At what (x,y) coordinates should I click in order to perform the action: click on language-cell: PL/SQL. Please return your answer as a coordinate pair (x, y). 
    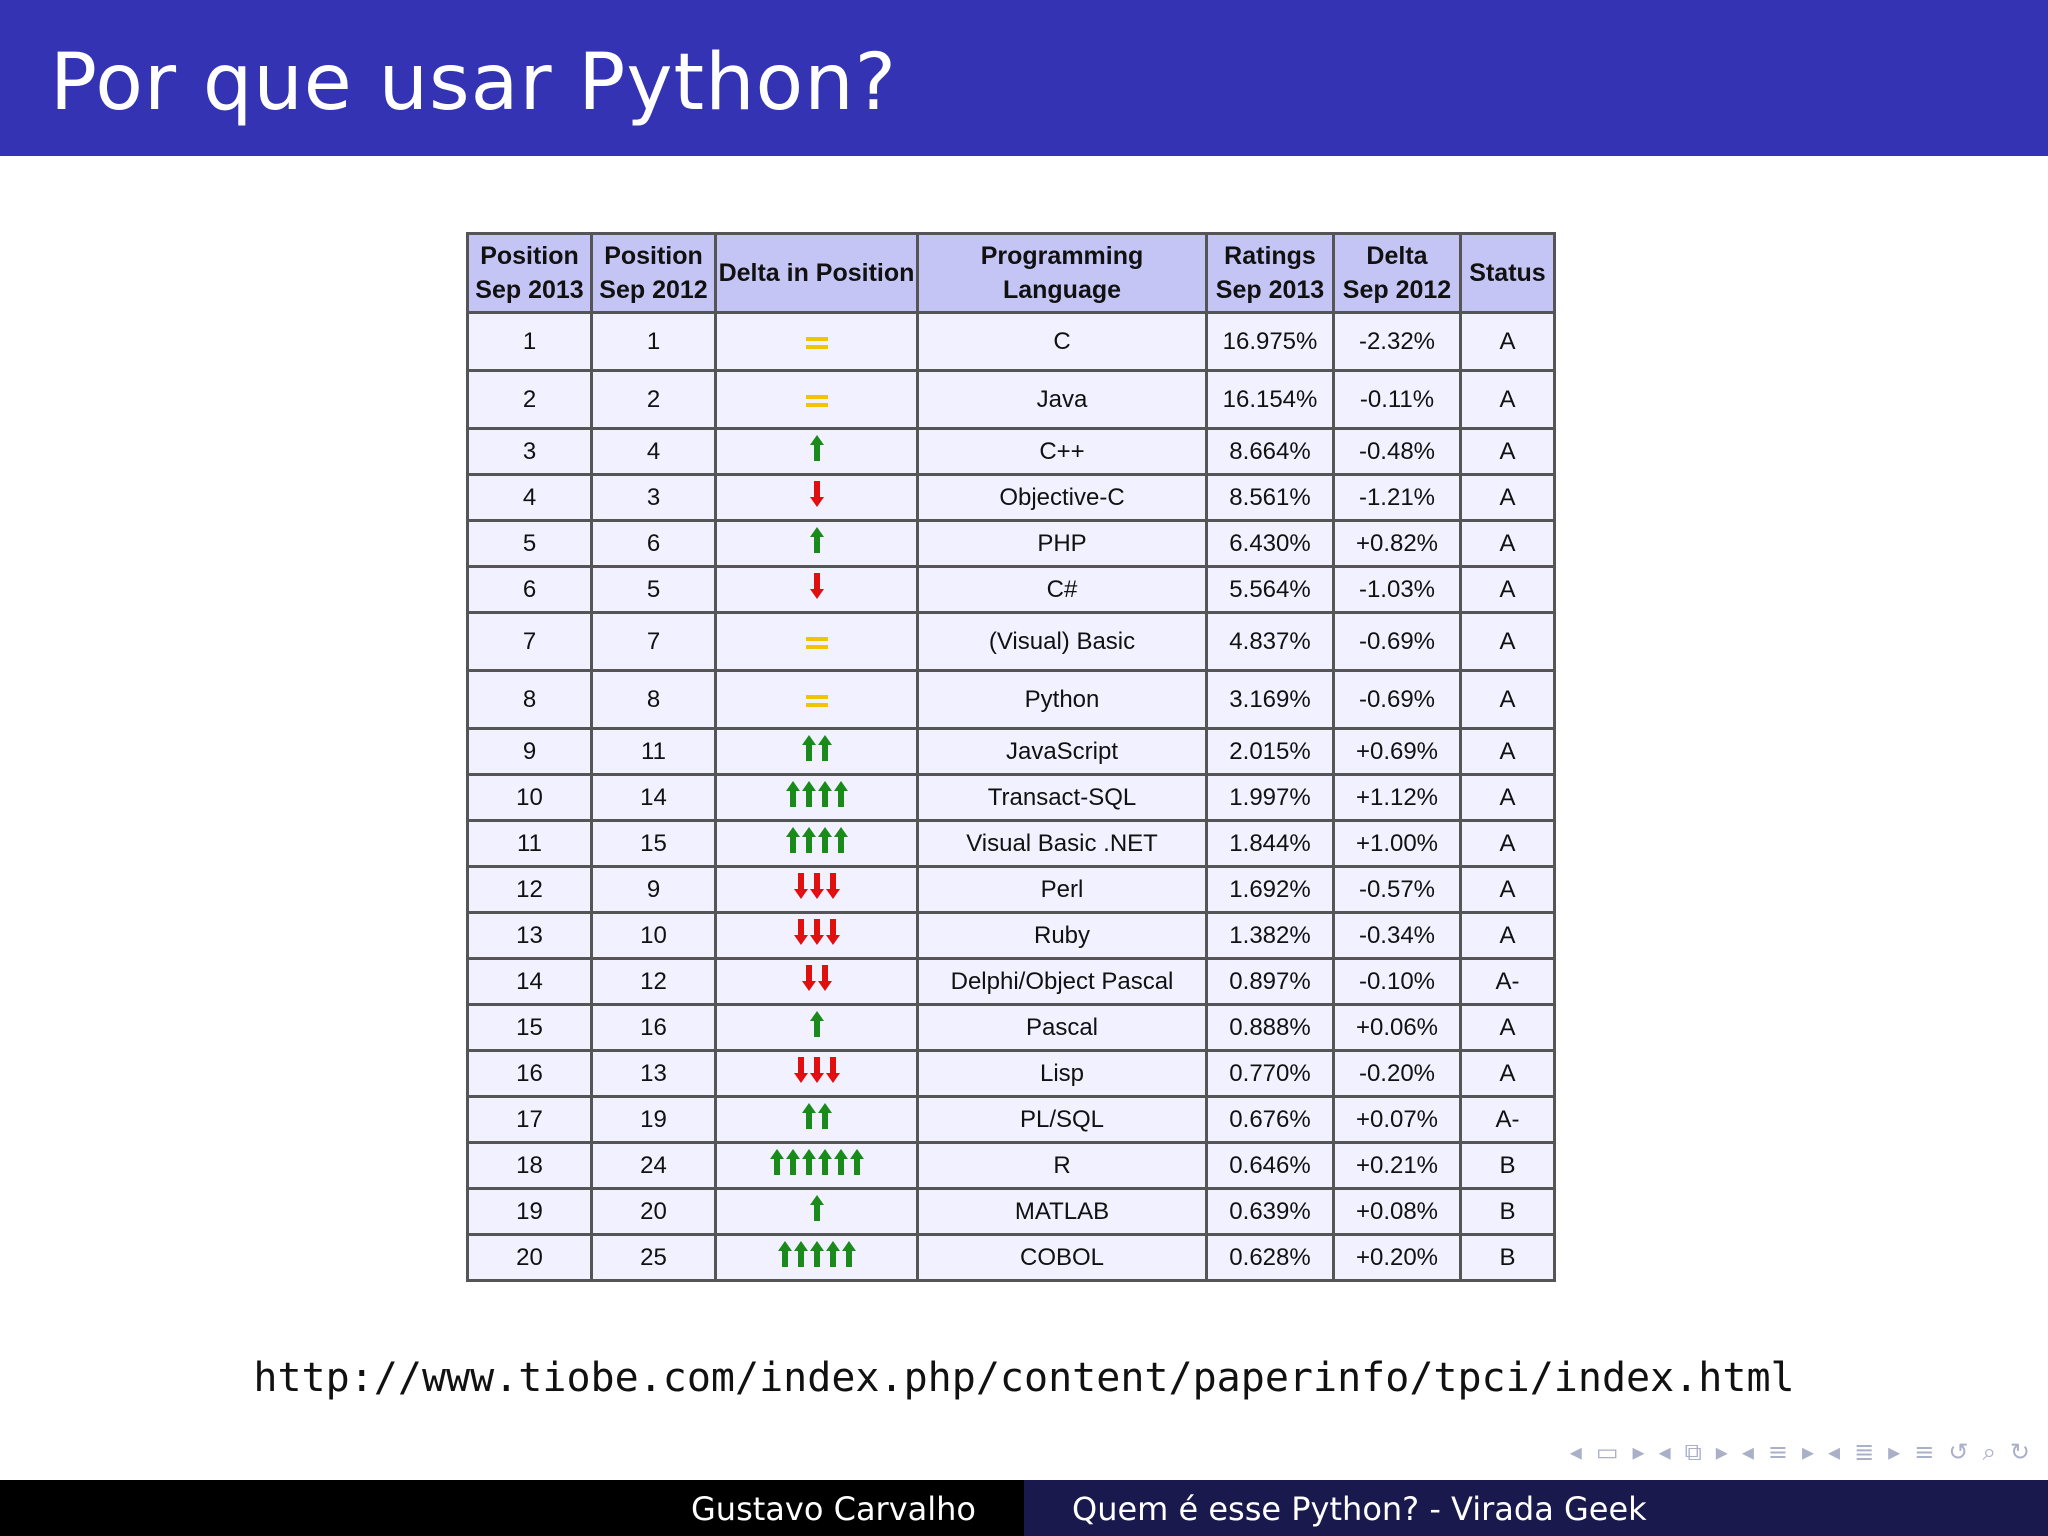
    Looking at the image, I should click on (1062, 1119).